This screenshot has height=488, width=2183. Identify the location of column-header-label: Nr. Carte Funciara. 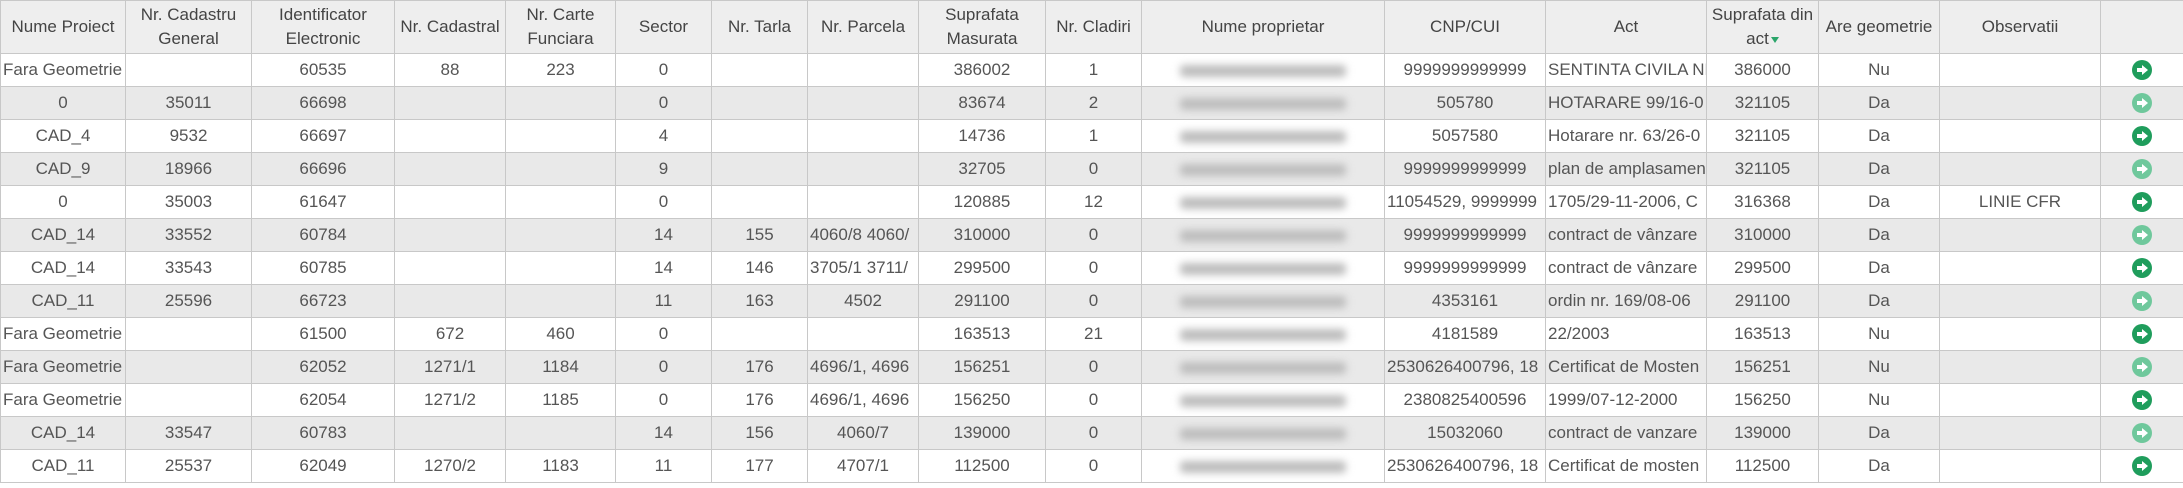
(560, 26).